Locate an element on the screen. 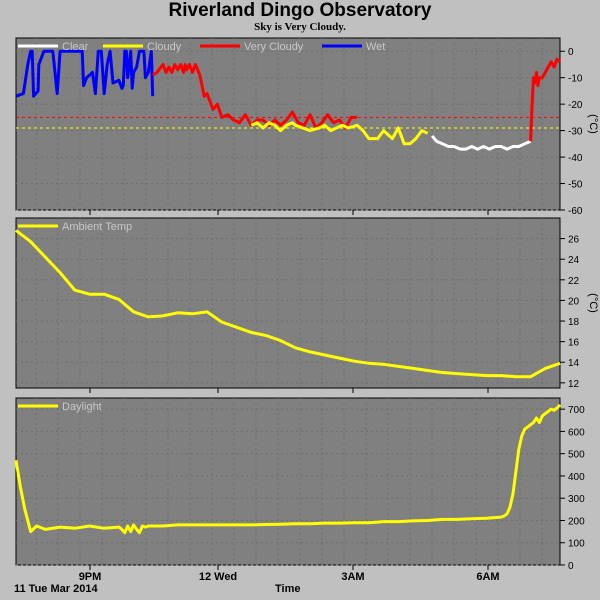  time-axis-label: Time is located at coordinates (288, 589).